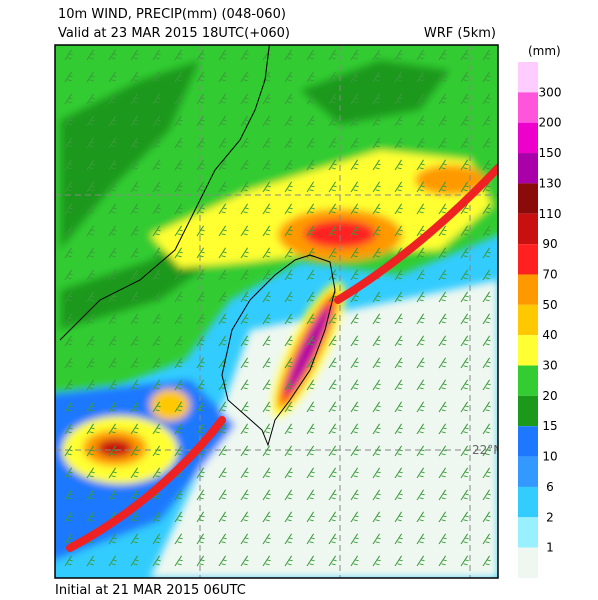 Image resolution: width=598 pixels, height=600 pixels. I want to click on colorbar-label: 6, so click(550, 487).